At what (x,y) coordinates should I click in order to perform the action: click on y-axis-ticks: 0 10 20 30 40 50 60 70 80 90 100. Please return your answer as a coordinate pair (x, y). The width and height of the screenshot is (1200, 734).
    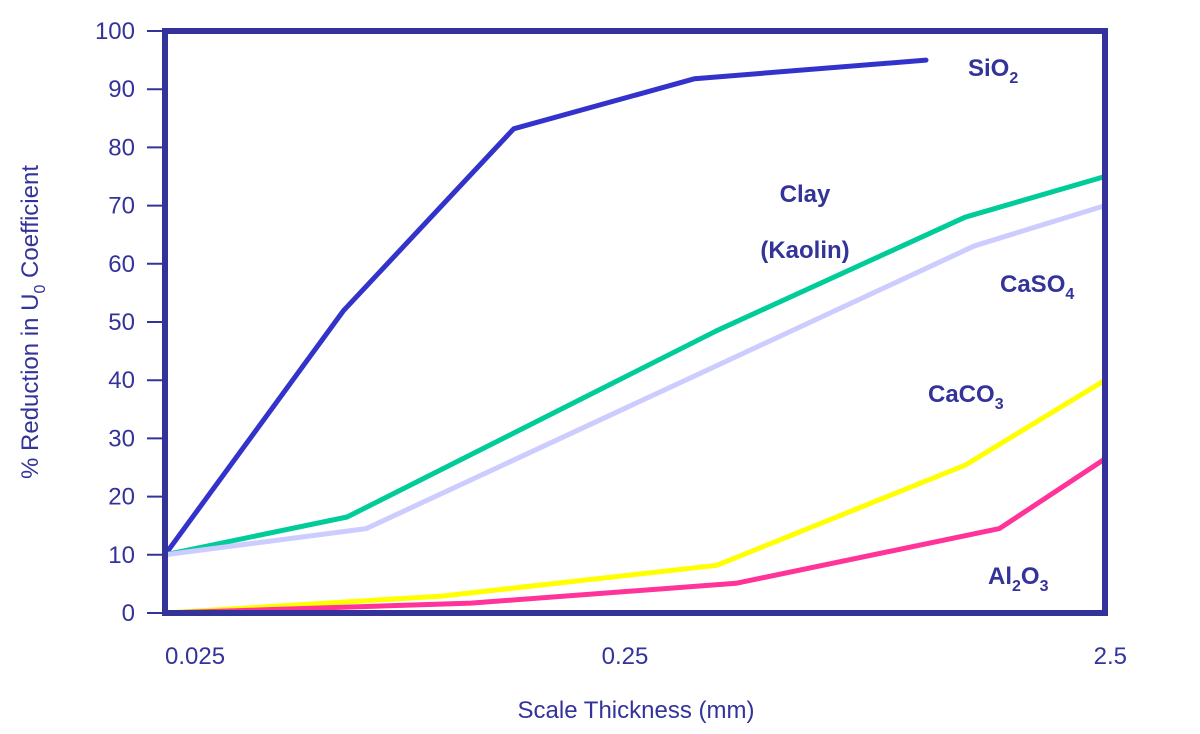
    Looking at the image, I should click on (130, 322).